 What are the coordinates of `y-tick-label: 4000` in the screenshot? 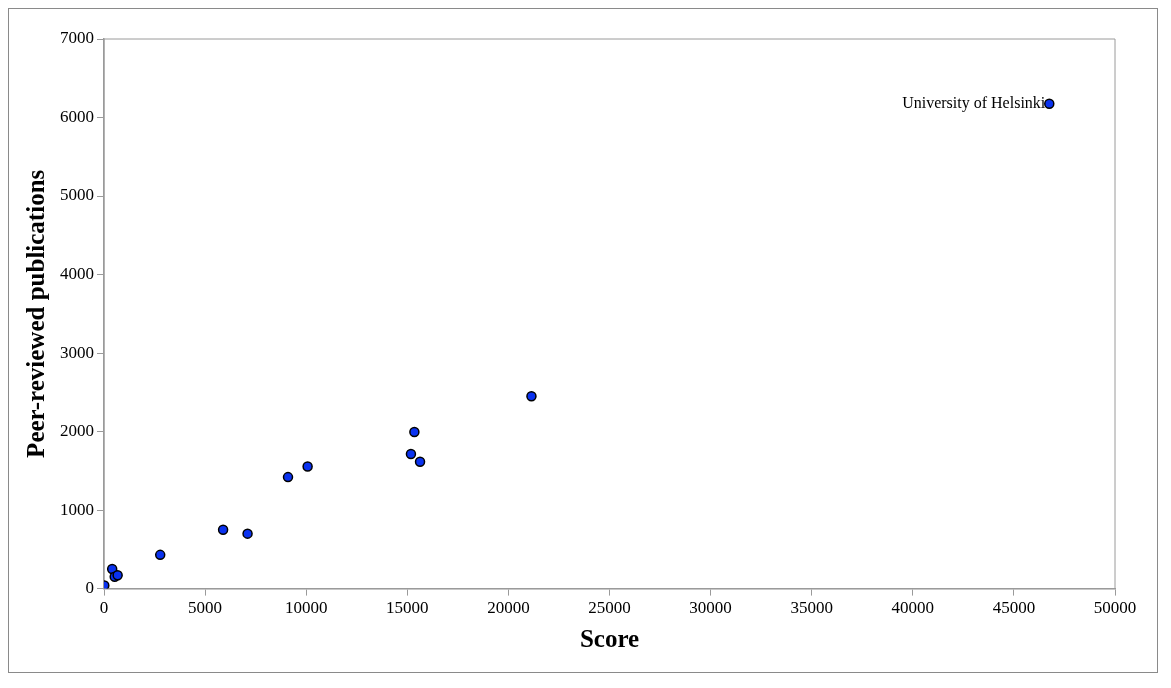 It's located at (77, 274).